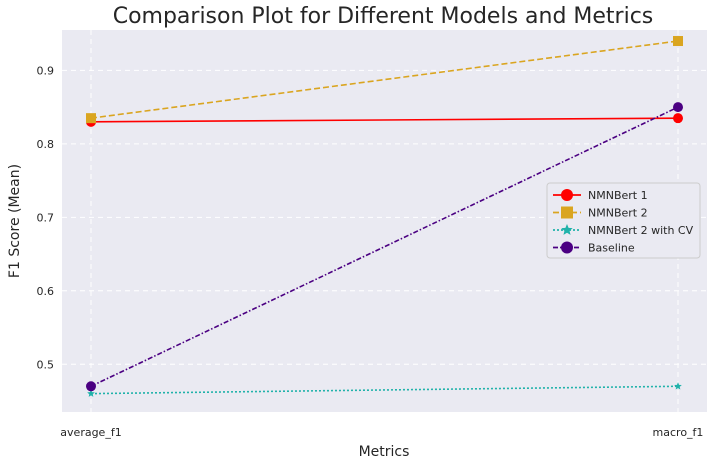  Describe the element at coordinates (46, 217) in the screenshot. I see `y-tick-label: 0.7` at that location.